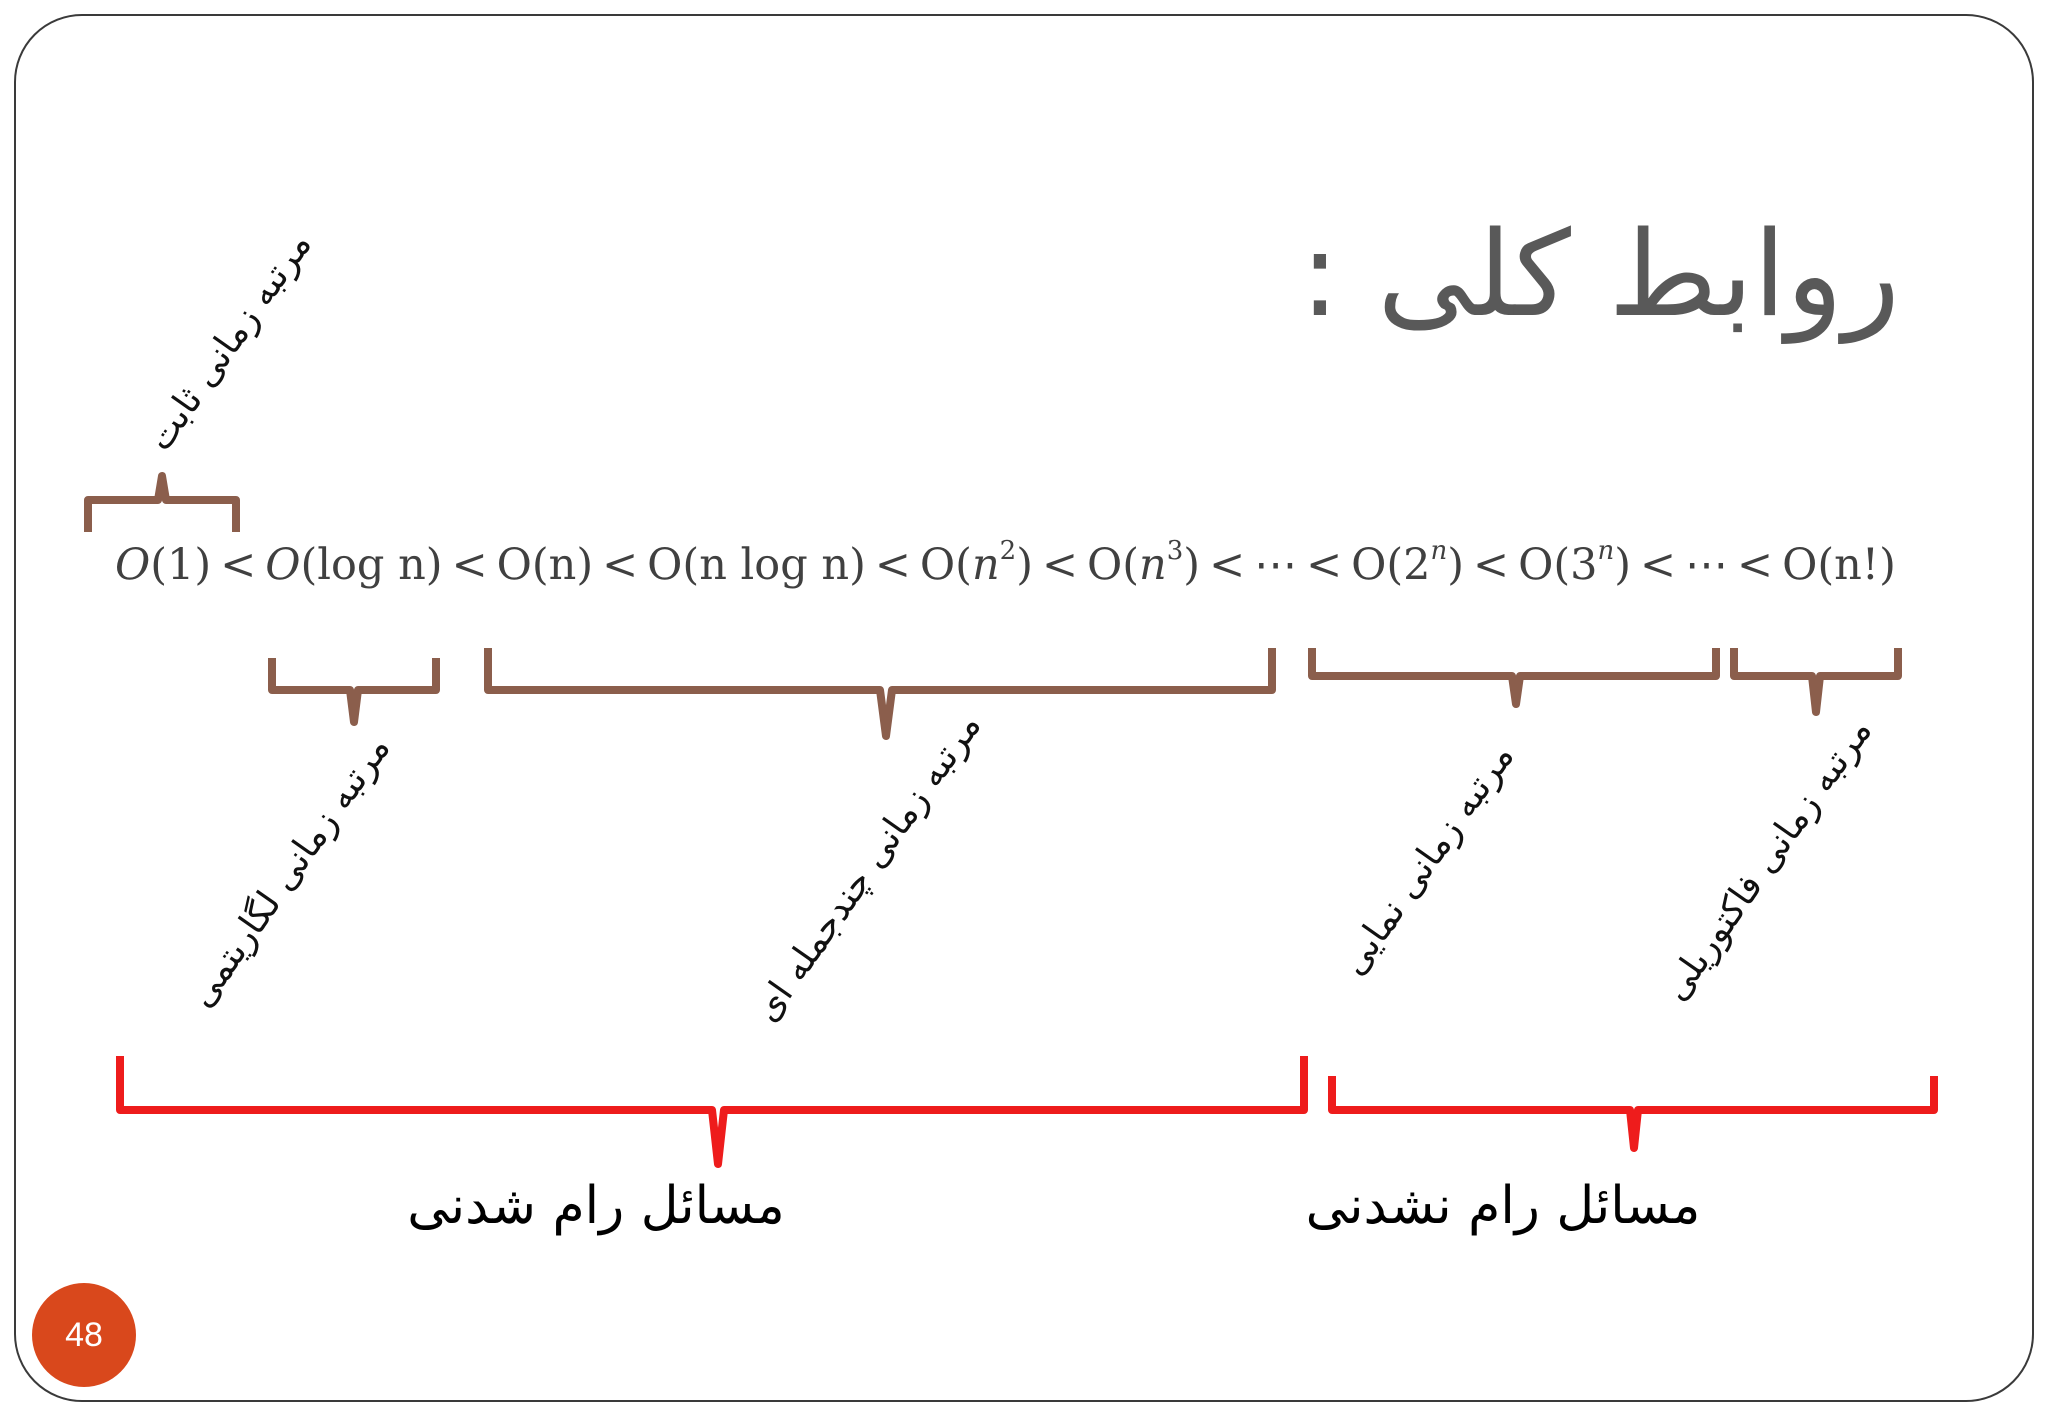  What do you see at coordinates (712, 1112) in the screenshot?
I see `brace-tractable` at bounding box center [712, 1112].